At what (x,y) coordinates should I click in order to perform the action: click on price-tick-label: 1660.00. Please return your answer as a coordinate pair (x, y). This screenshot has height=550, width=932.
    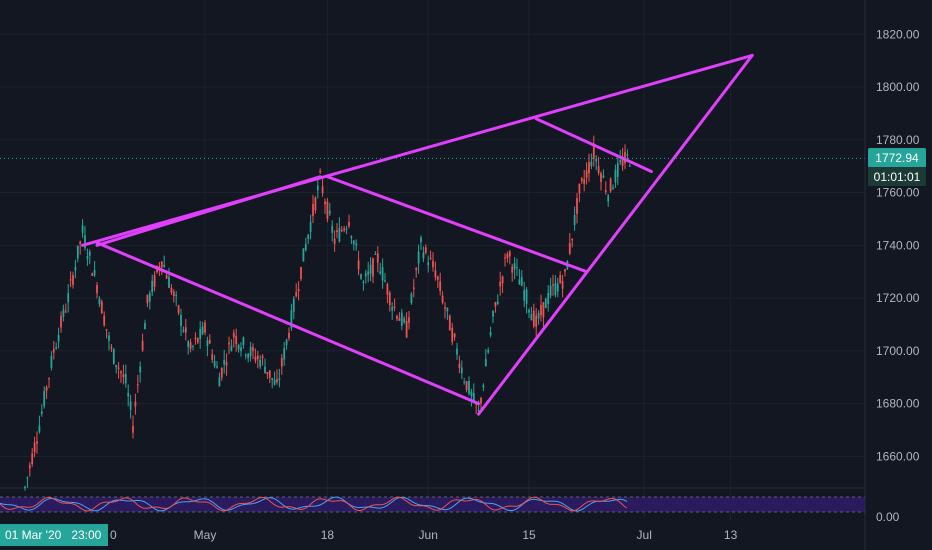
    Looking at the image, I should click on (898, 456).